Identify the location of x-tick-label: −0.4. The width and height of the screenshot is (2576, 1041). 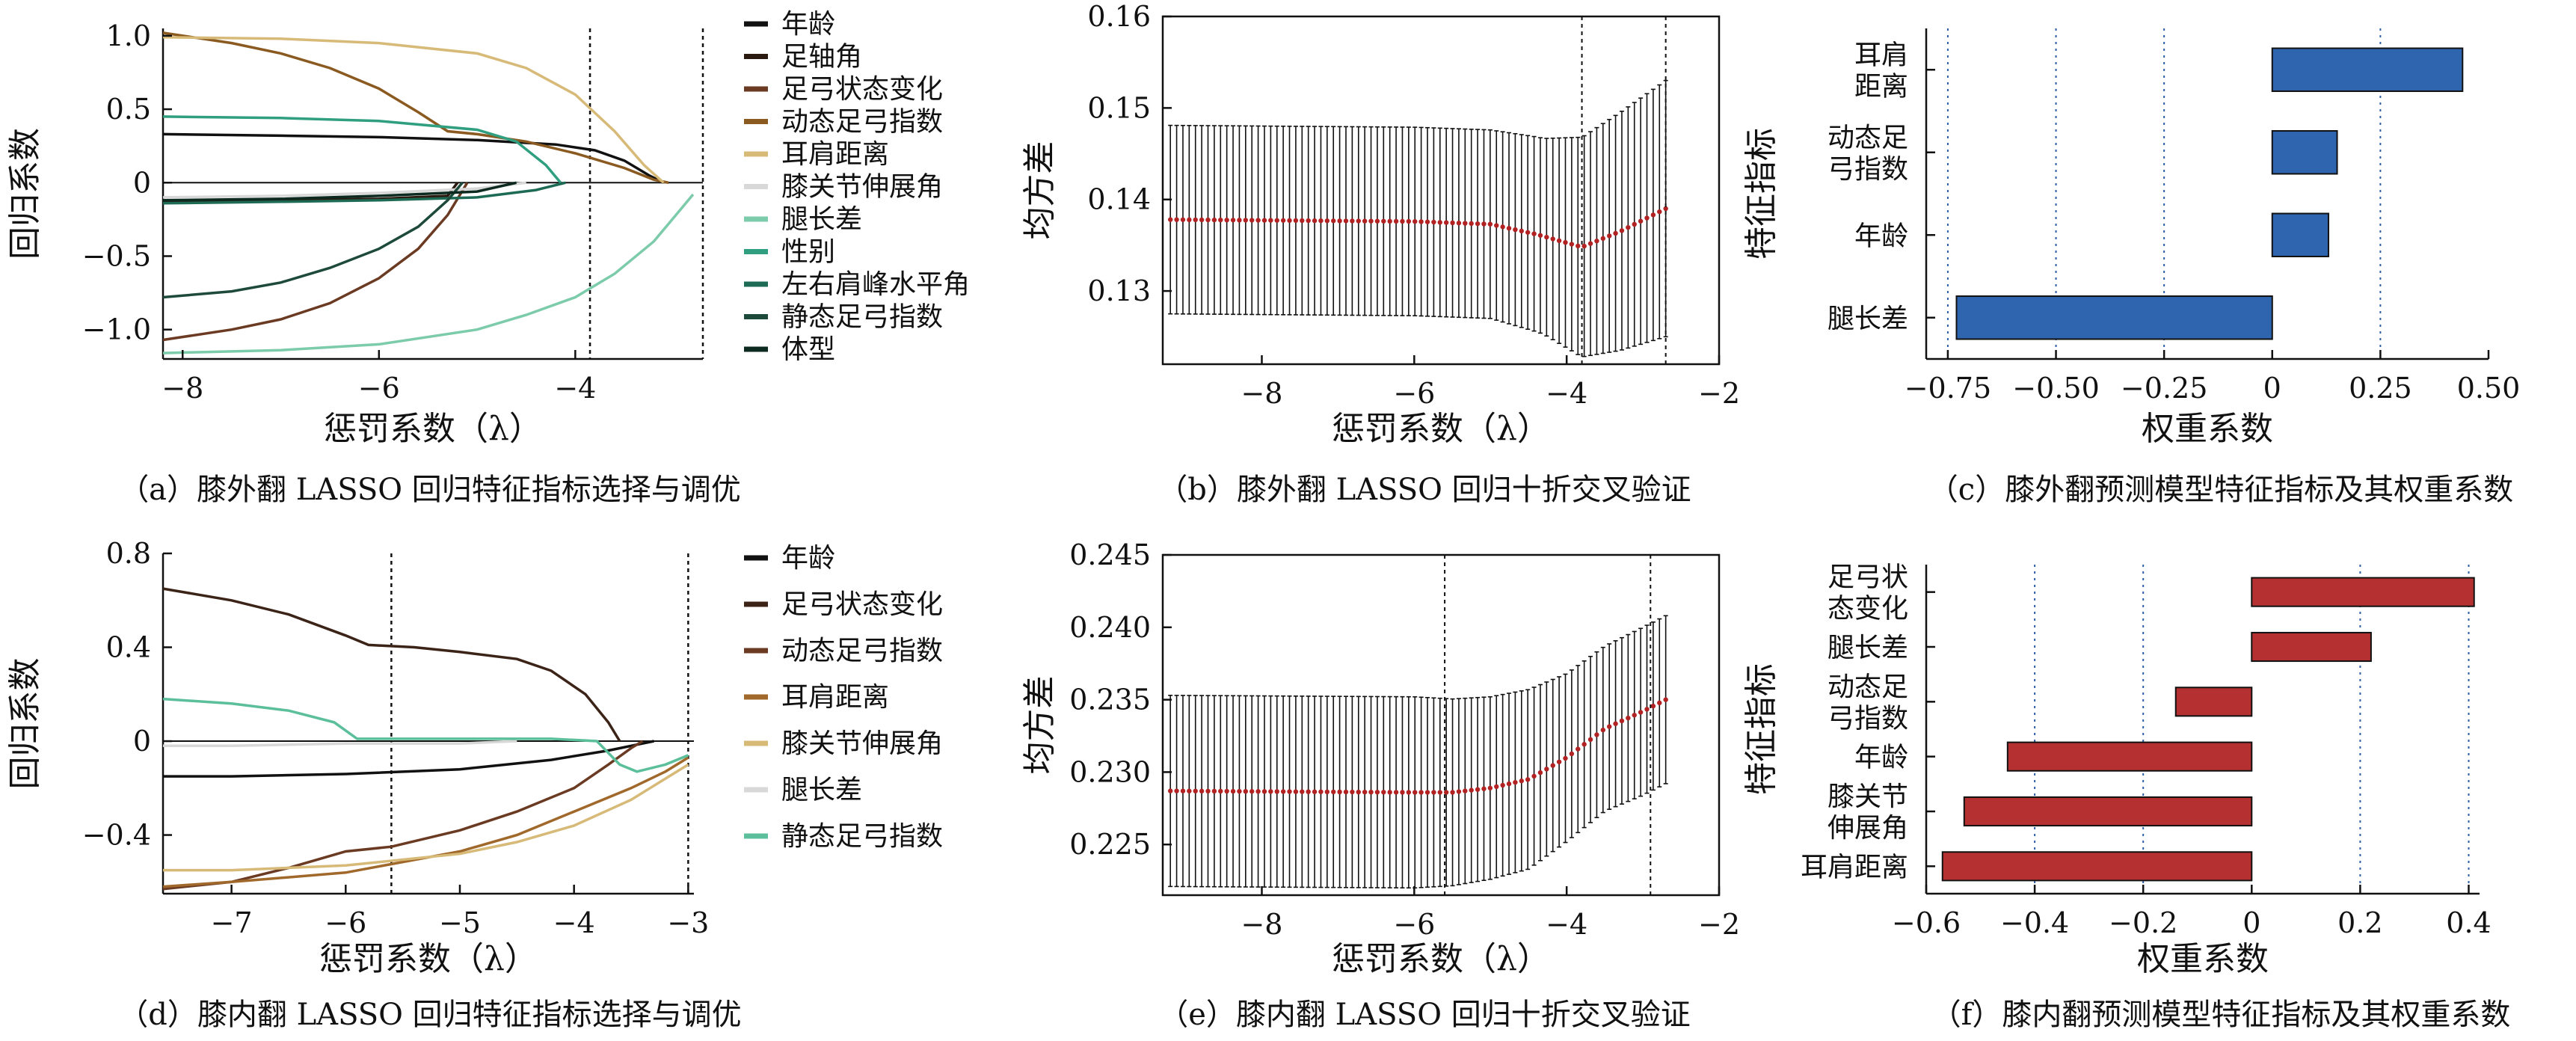
(2034, 922).